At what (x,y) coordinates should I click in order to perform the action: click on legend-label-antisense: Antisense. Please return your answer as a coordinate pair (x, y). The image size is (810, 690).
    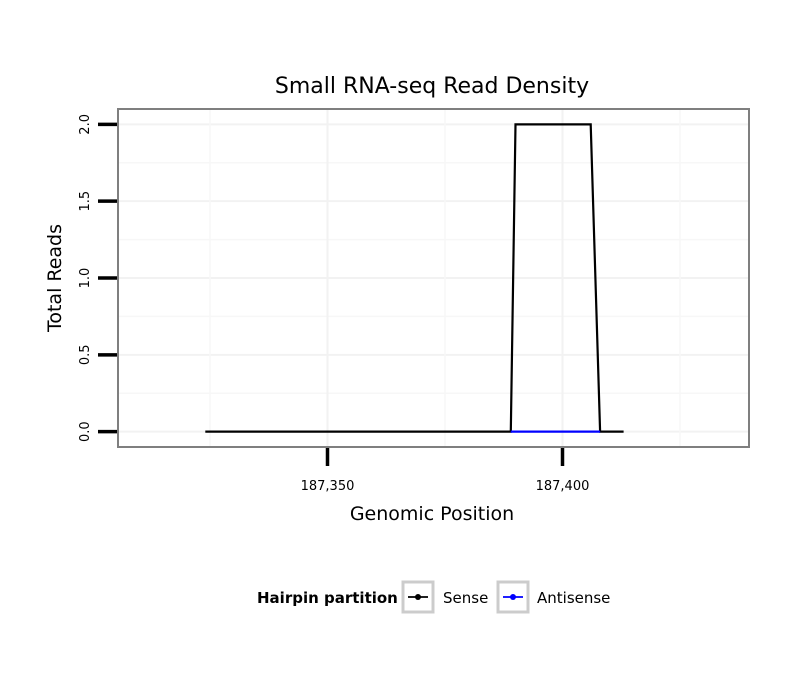
    Looking at the image, I should click on (573, 598).